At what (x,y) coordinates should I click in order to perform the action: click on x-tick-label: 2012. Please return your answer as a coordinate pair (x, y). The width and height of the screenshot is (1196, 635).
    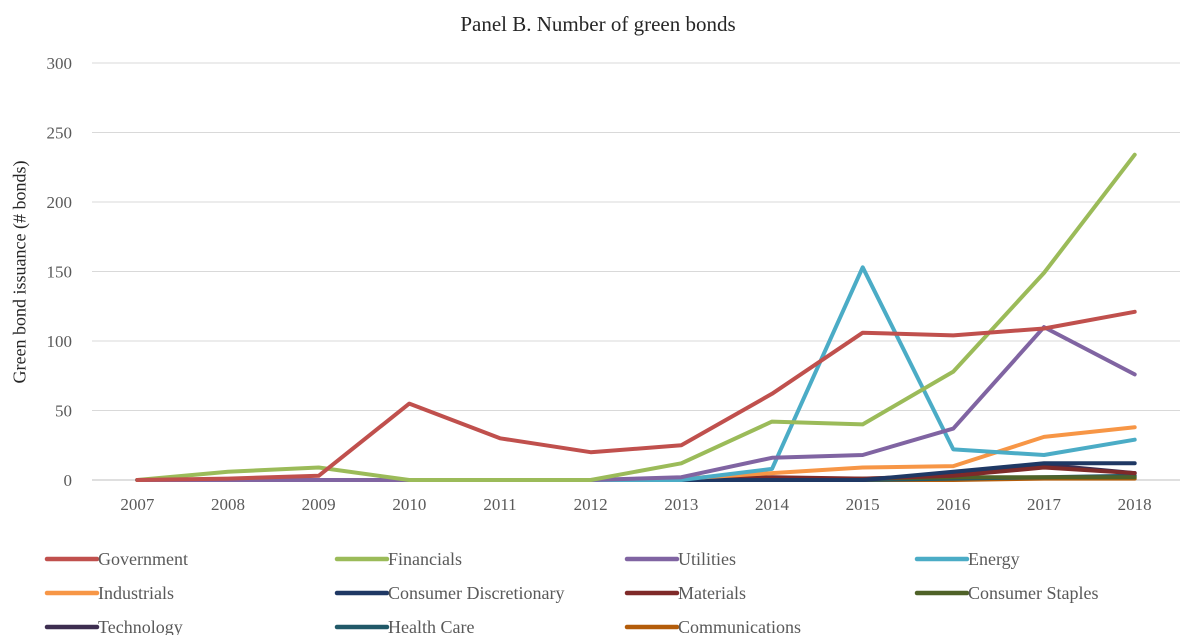
    Looking at the image, I should click on (591, 504).